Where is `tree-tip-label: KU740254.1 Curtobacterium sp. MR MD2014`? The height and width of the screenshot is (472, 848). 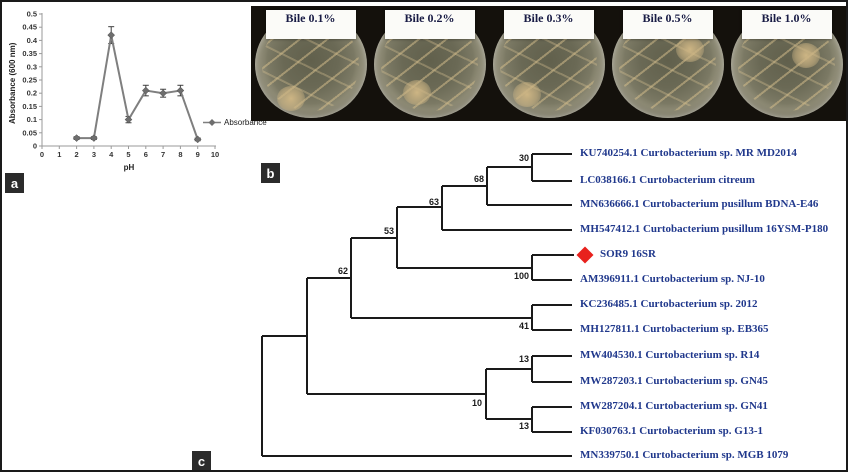
tree-tip-label: KU740254.1 Curtobacterium sp. MR MD2014 is located at coordinates (688, 153).